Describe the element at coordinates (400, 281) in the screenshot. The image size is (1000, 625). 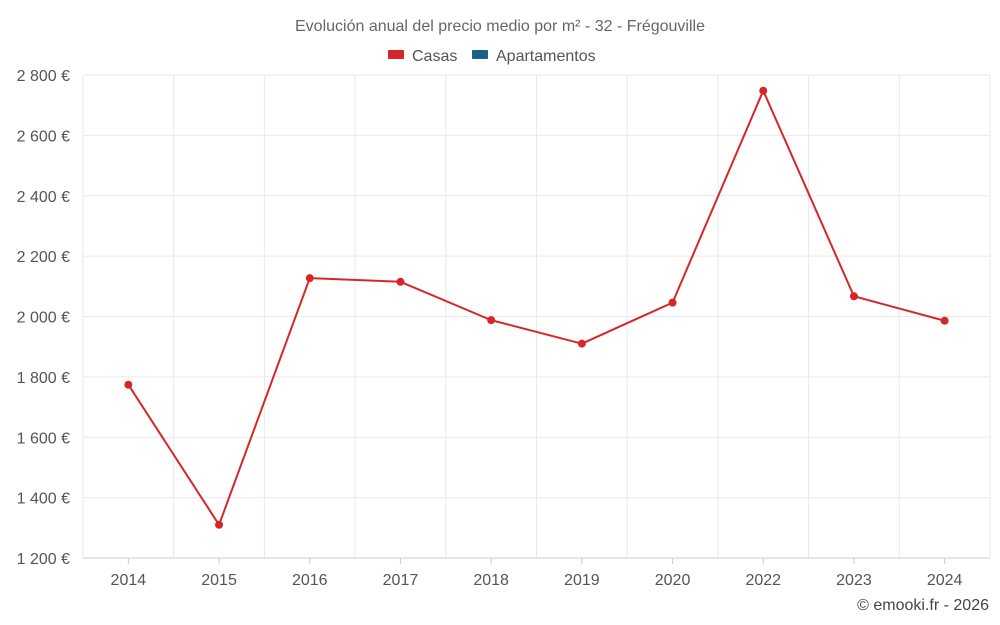
I see `data-point-casas-2017` at that location.